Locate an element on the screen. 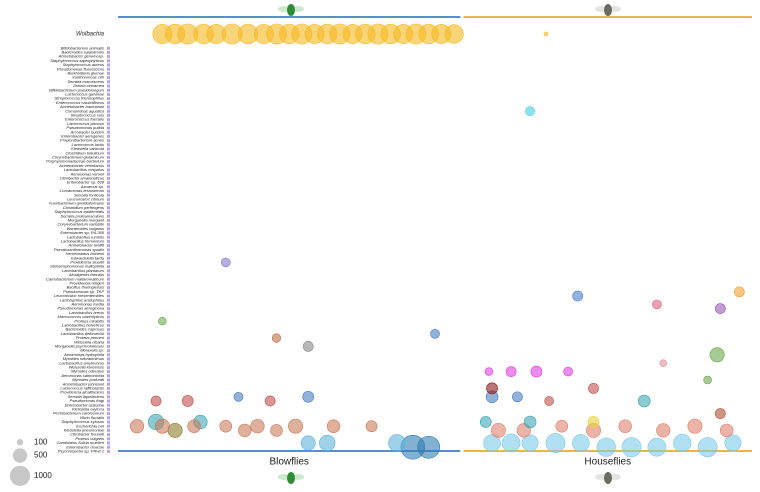  taxon-label: Lactococcus raffinolactis is located at coordinates (82, 387).